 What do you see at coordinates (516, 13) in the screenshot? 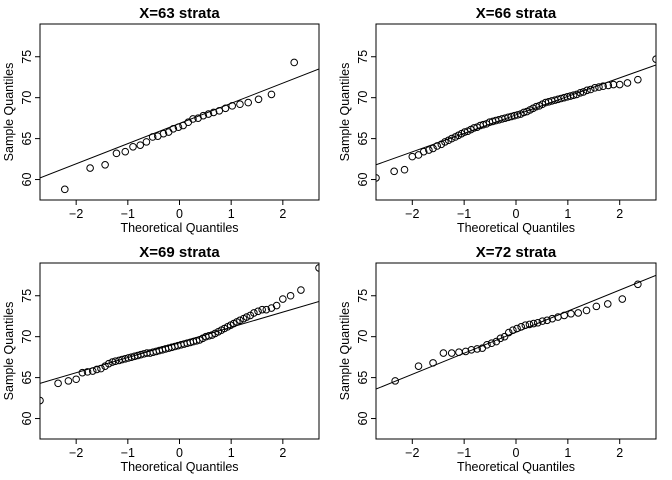
I see `panel-title: X=66 strata` at bounding box center [516, 13].